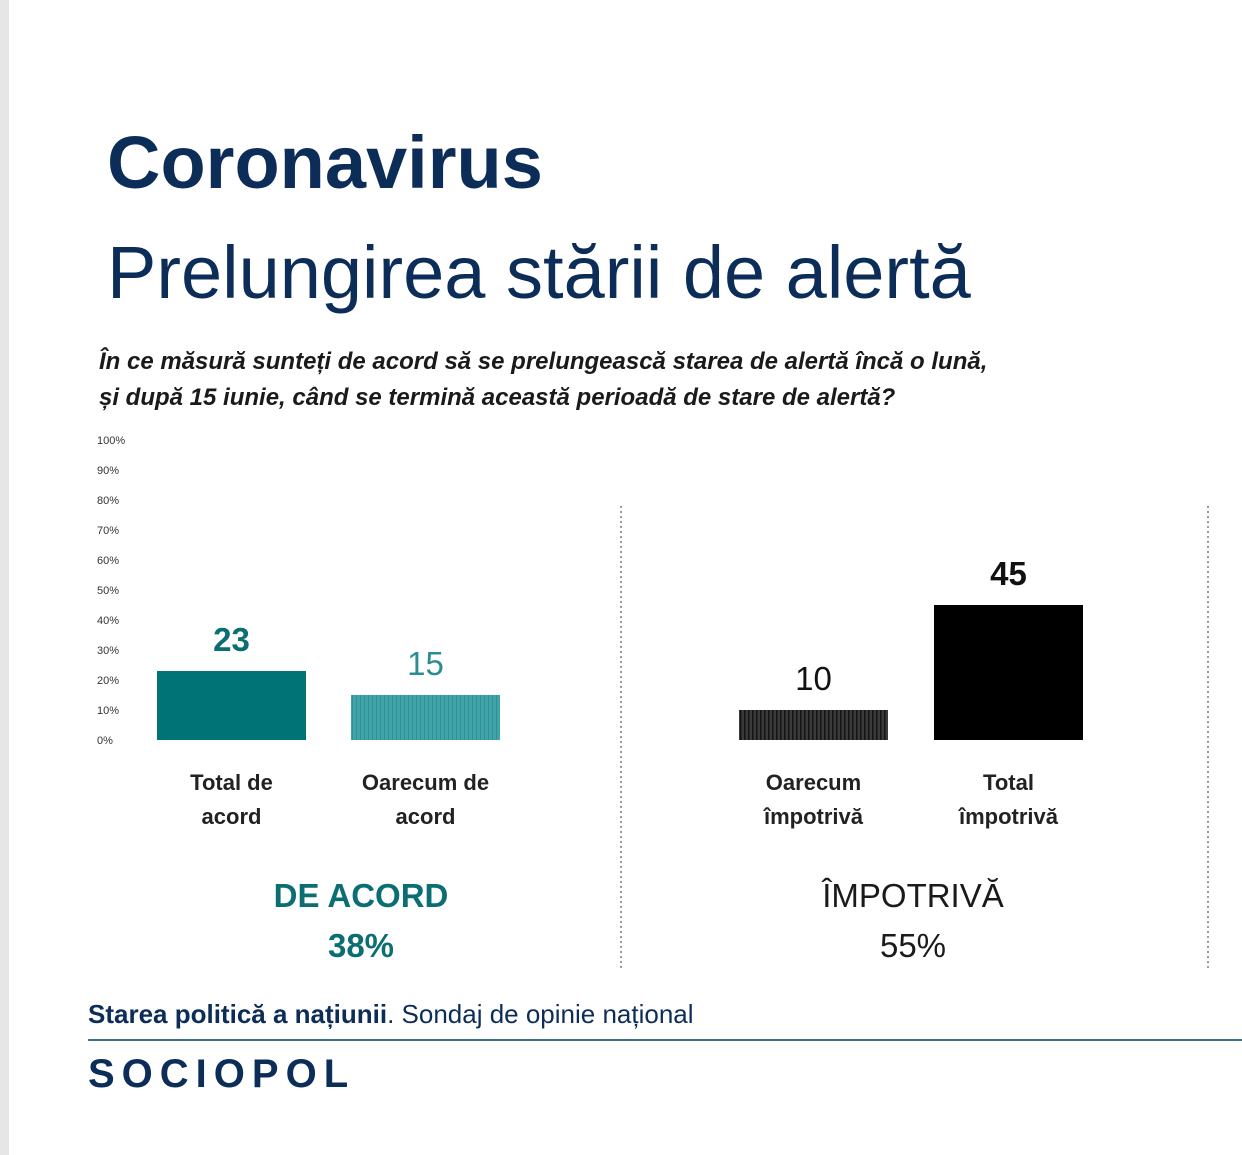 The height and width of the screenshot is (1155, 1242). Describe the element at coordinates (540, 1014) in the screenshot. I see `source-description: . Sondaj de opinie național` at that location.